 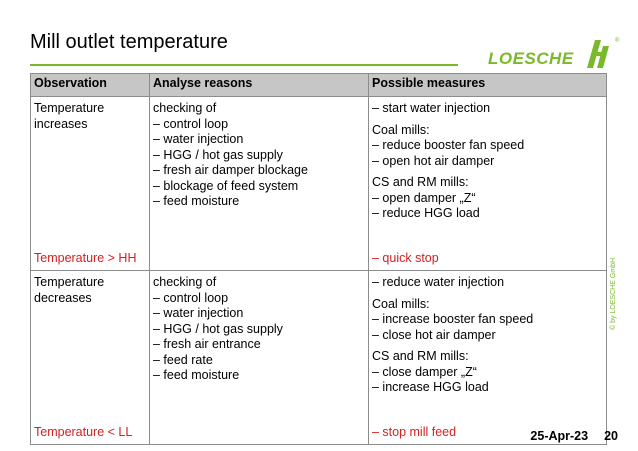 What do you see at coordinates (414, 431) in the screenshot?
I see `measure-alert: – stop mill feed` at bounding box center [414, 431].